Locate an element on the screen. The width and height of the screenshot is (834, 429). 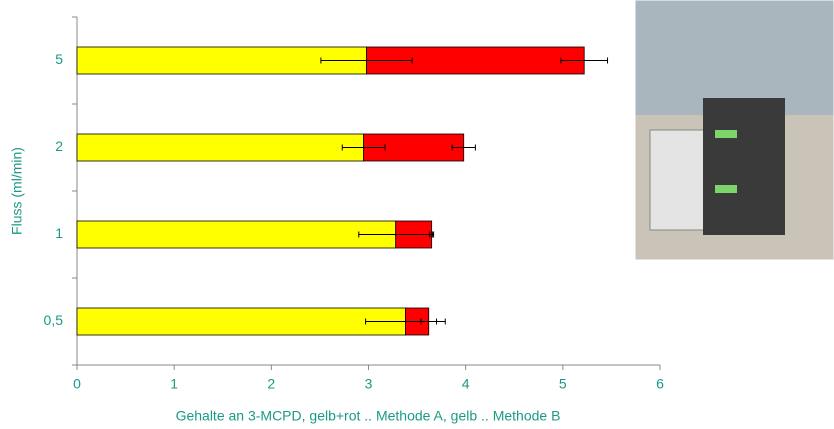
x-tick-label: 2 is located at coordinates (271, 384).